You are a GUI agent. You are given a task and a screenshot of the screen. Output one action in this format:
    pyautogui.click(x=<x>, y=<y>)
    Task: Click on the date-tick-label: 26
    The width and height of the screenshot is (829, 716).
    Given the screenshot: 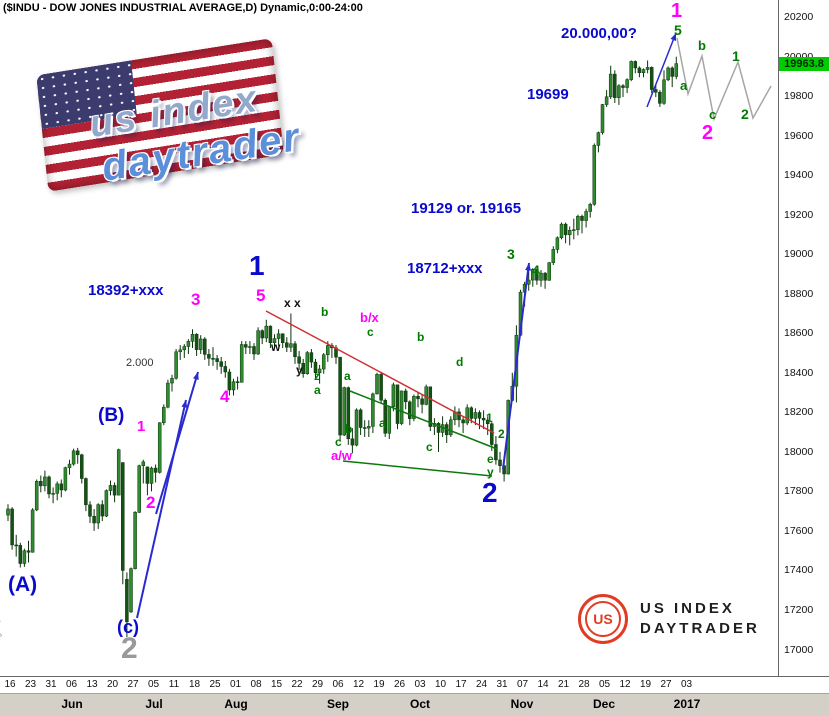 What is the action you would take?
    pyautogui.click(x=399, y=684)
    